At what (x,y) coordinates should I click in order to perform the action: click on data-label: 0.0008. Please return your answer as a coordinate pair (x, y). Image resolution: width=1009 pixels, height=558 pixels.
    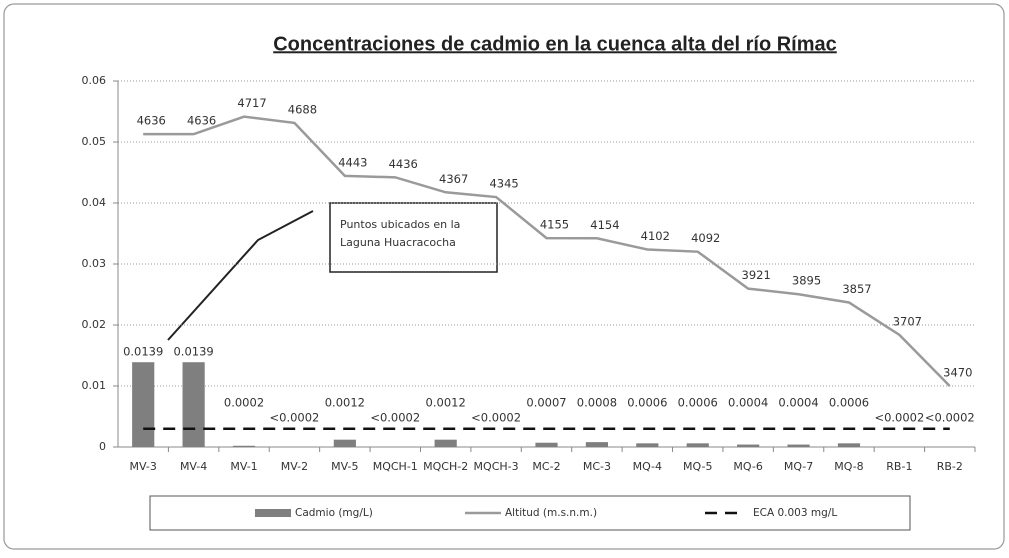
    Looking at the image, I should click on (597, 403).